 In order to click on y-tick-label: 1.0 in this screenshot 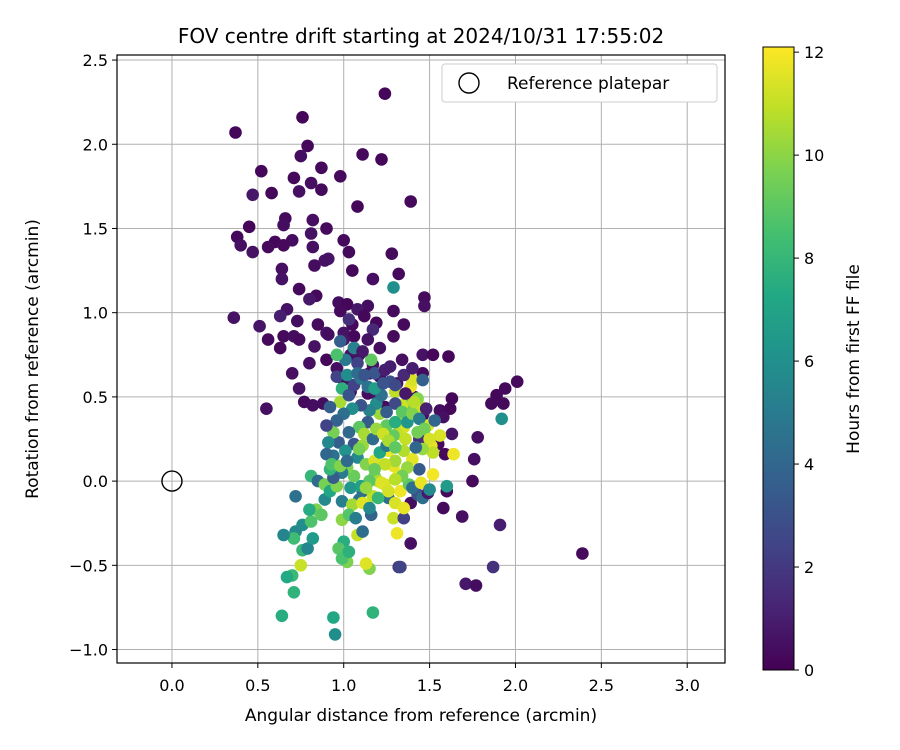, I will do `click(95, 313)`.